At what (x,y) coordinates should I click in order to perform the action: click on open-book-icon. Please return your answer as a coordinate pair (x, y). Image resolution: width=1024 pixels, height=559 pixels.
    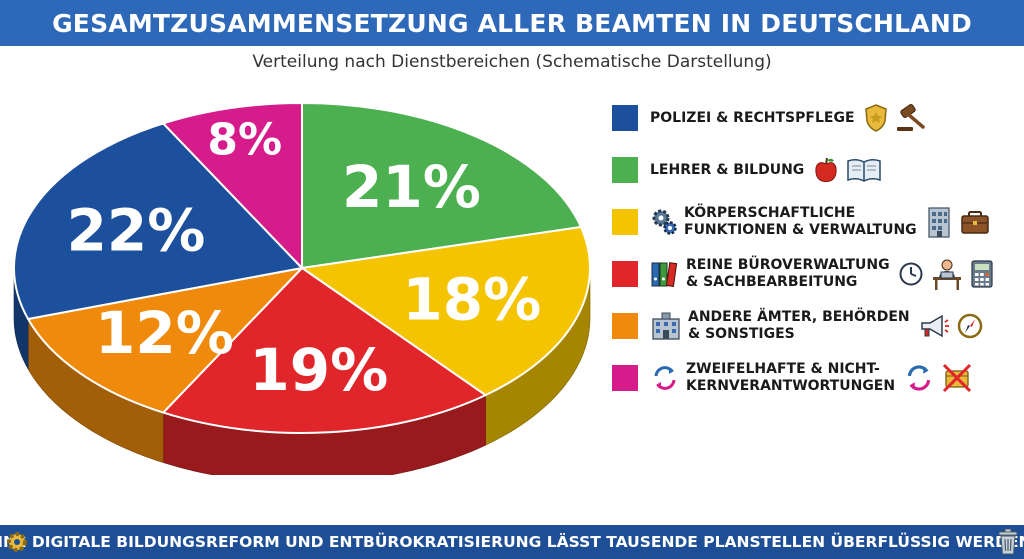
    Looking at the image, I should click on (864, 170).